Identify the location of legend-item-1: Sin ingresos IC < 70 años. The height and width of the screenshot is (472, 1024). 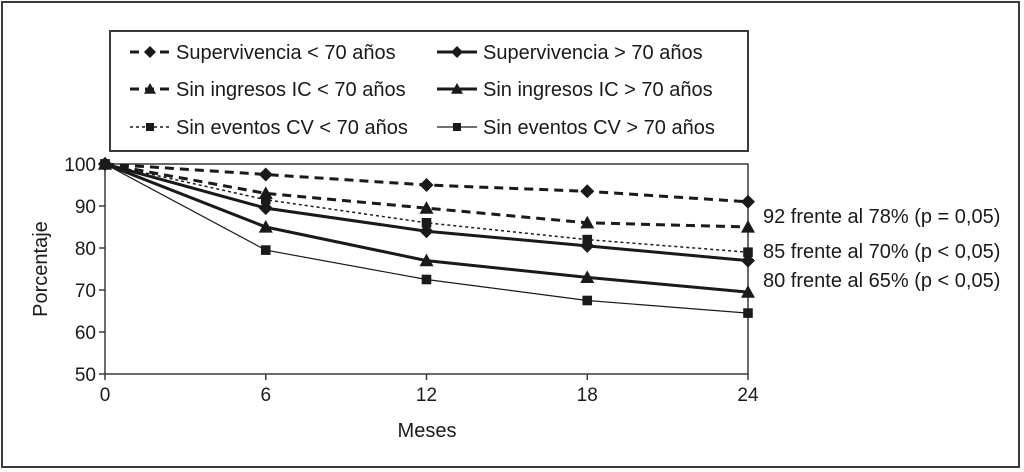
(268, 90).